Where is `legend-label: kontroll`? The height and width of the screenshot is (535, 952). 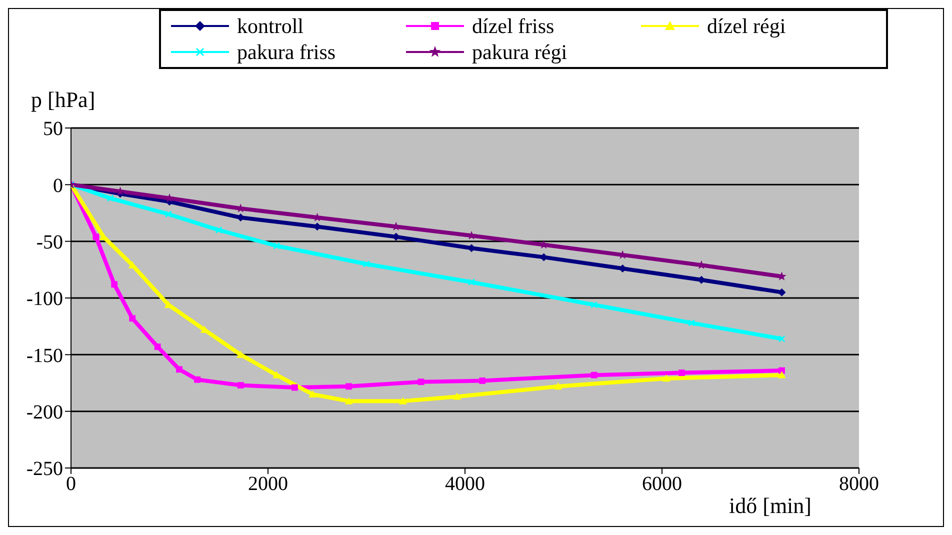
legend-label: kontroll is located at coordinates (270, 26).